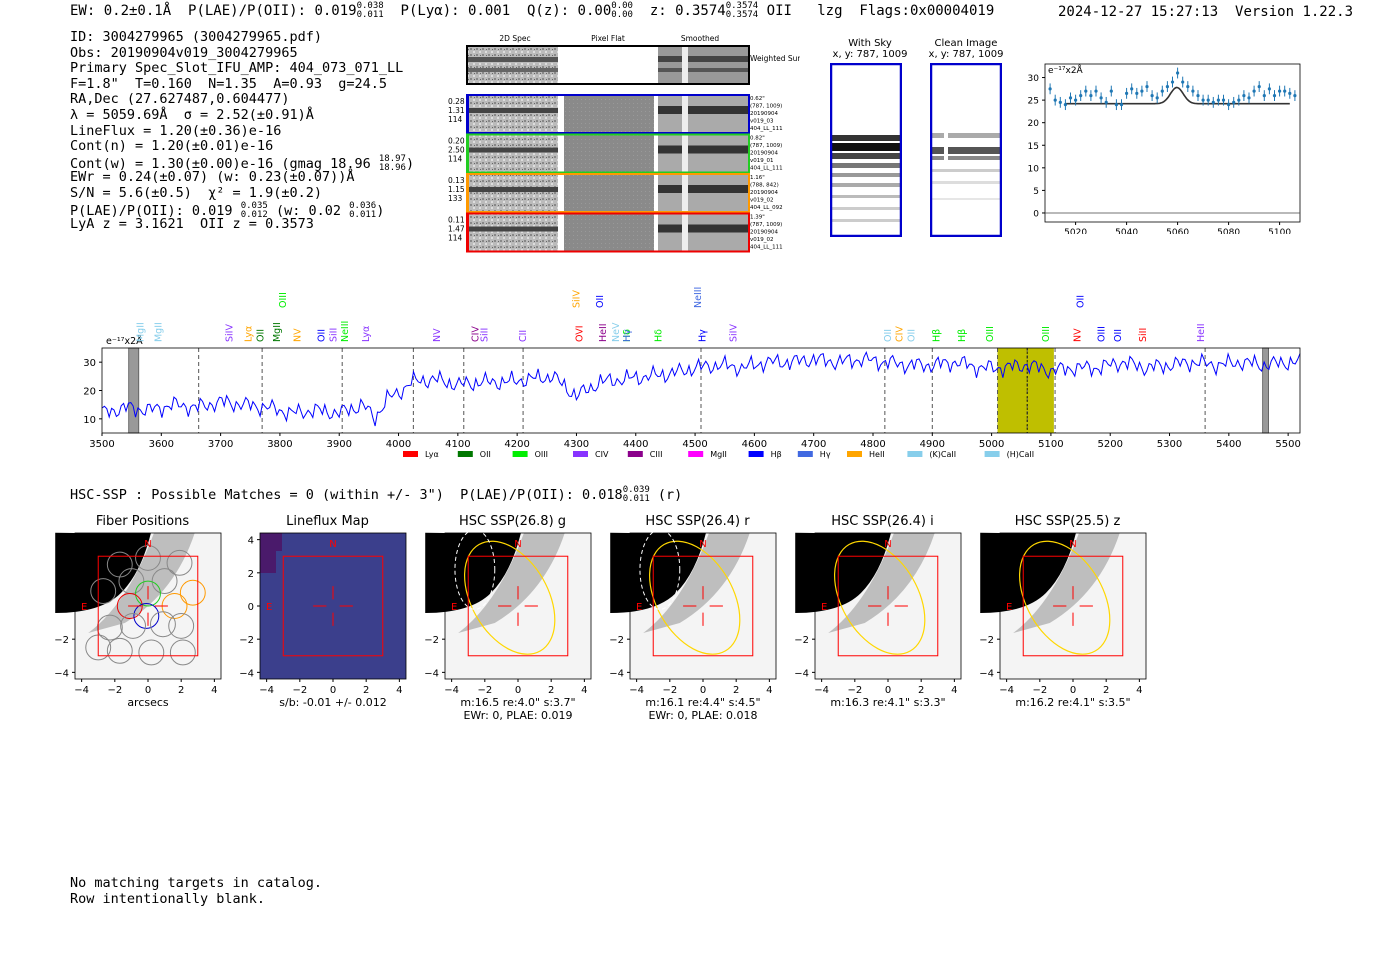  What do you see at coordinates (151, 210) in the screenshot?
I see `plae-text: P(LAE)/P(OII): 0.019` at bounding box center [151, 210].